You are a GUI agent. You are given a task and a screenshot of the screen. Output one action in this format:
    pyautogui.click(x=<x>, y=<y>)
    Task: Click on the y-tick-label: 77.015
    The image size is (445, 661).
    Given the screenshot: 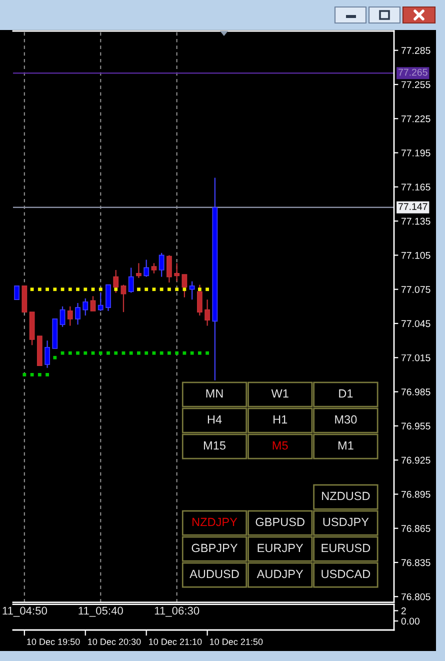 What is the action you would take?
    pyautogui.click(x=415, y=358)
    